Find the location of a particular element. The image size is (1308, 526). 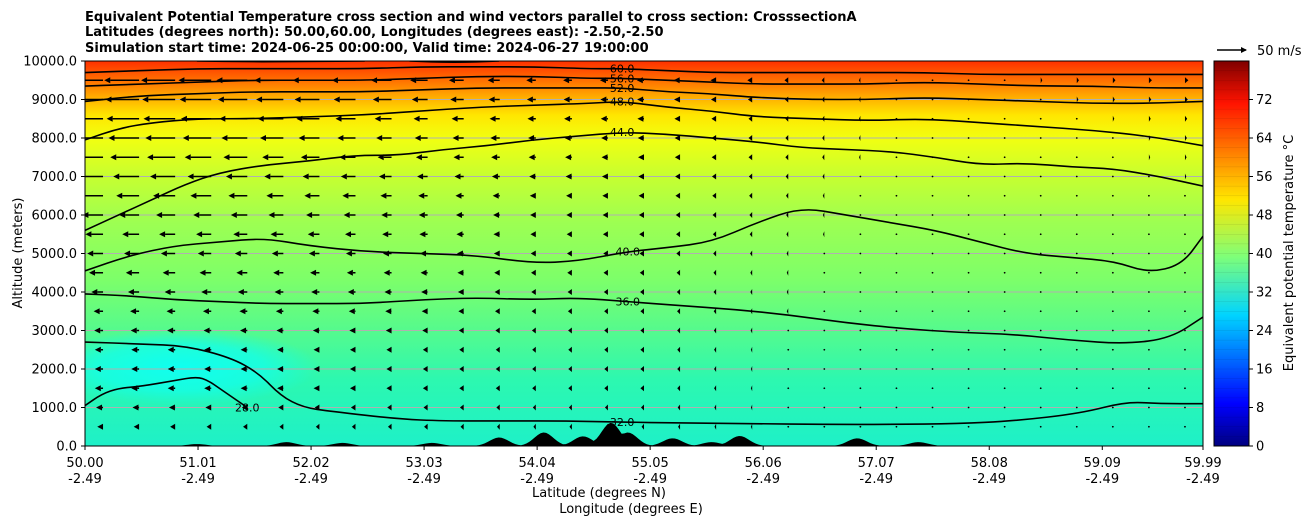

y-tick-label: 1000.0 is located at coordinates (55, 408).